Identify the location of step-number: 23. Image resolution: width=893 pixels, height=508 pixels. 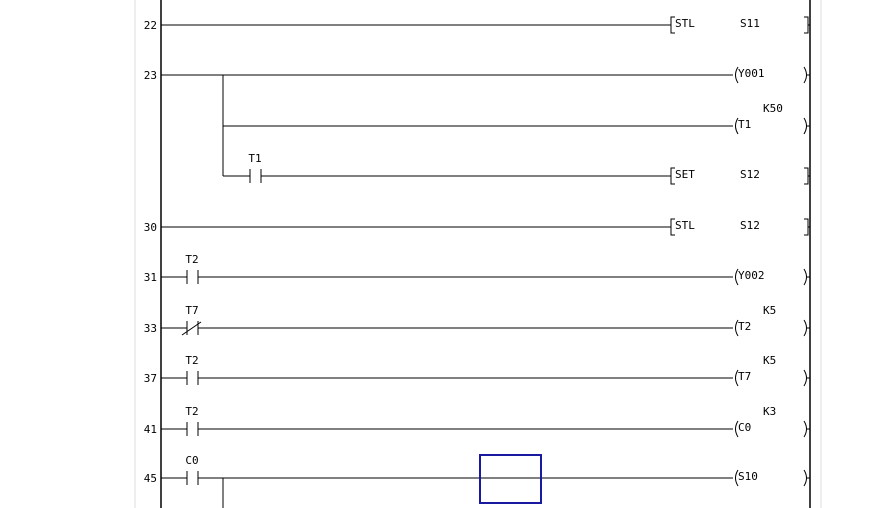
(150, 75).